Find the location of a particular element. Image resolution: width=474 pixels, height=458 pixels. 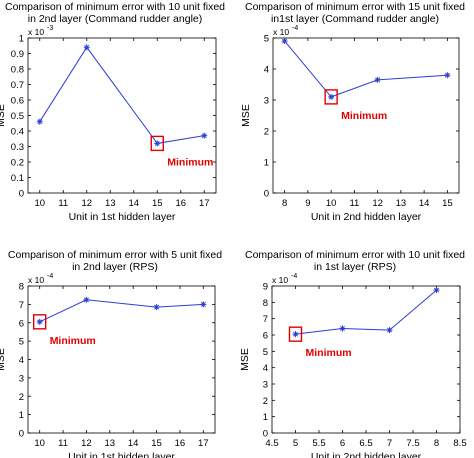

x-tick-label: 7 is located at coordinates (389, 443).